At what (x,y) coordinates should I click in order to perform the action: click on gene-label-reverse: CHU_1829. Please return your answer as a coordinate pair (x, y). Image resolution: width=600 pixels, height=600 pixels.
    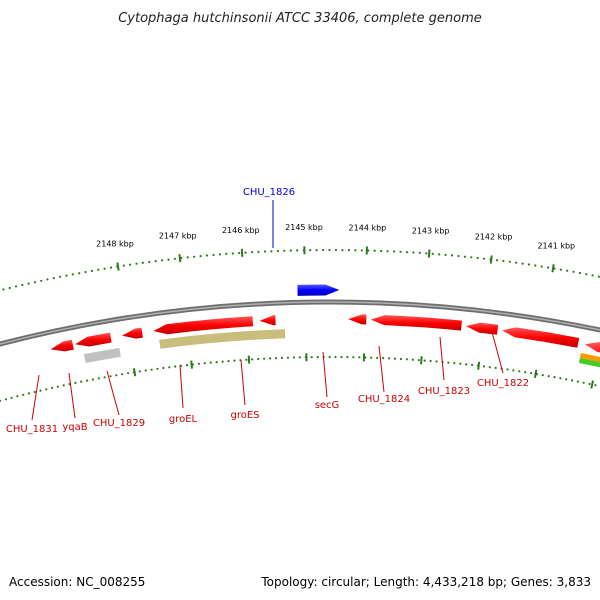
    Looking at the image, I should click on (119, 423).